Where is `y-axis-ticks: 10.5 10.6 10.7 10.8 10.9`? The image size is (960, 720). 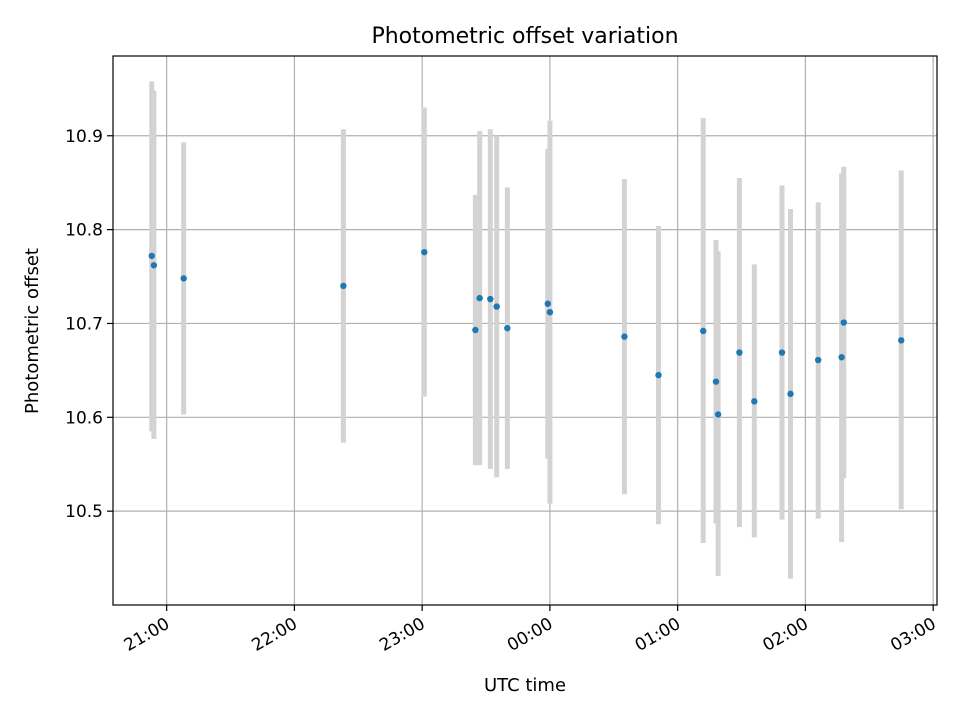 y-axis-ticks: 10.5 10.6 10.7 10.8 10.9 is located at coordinates (89, 324).